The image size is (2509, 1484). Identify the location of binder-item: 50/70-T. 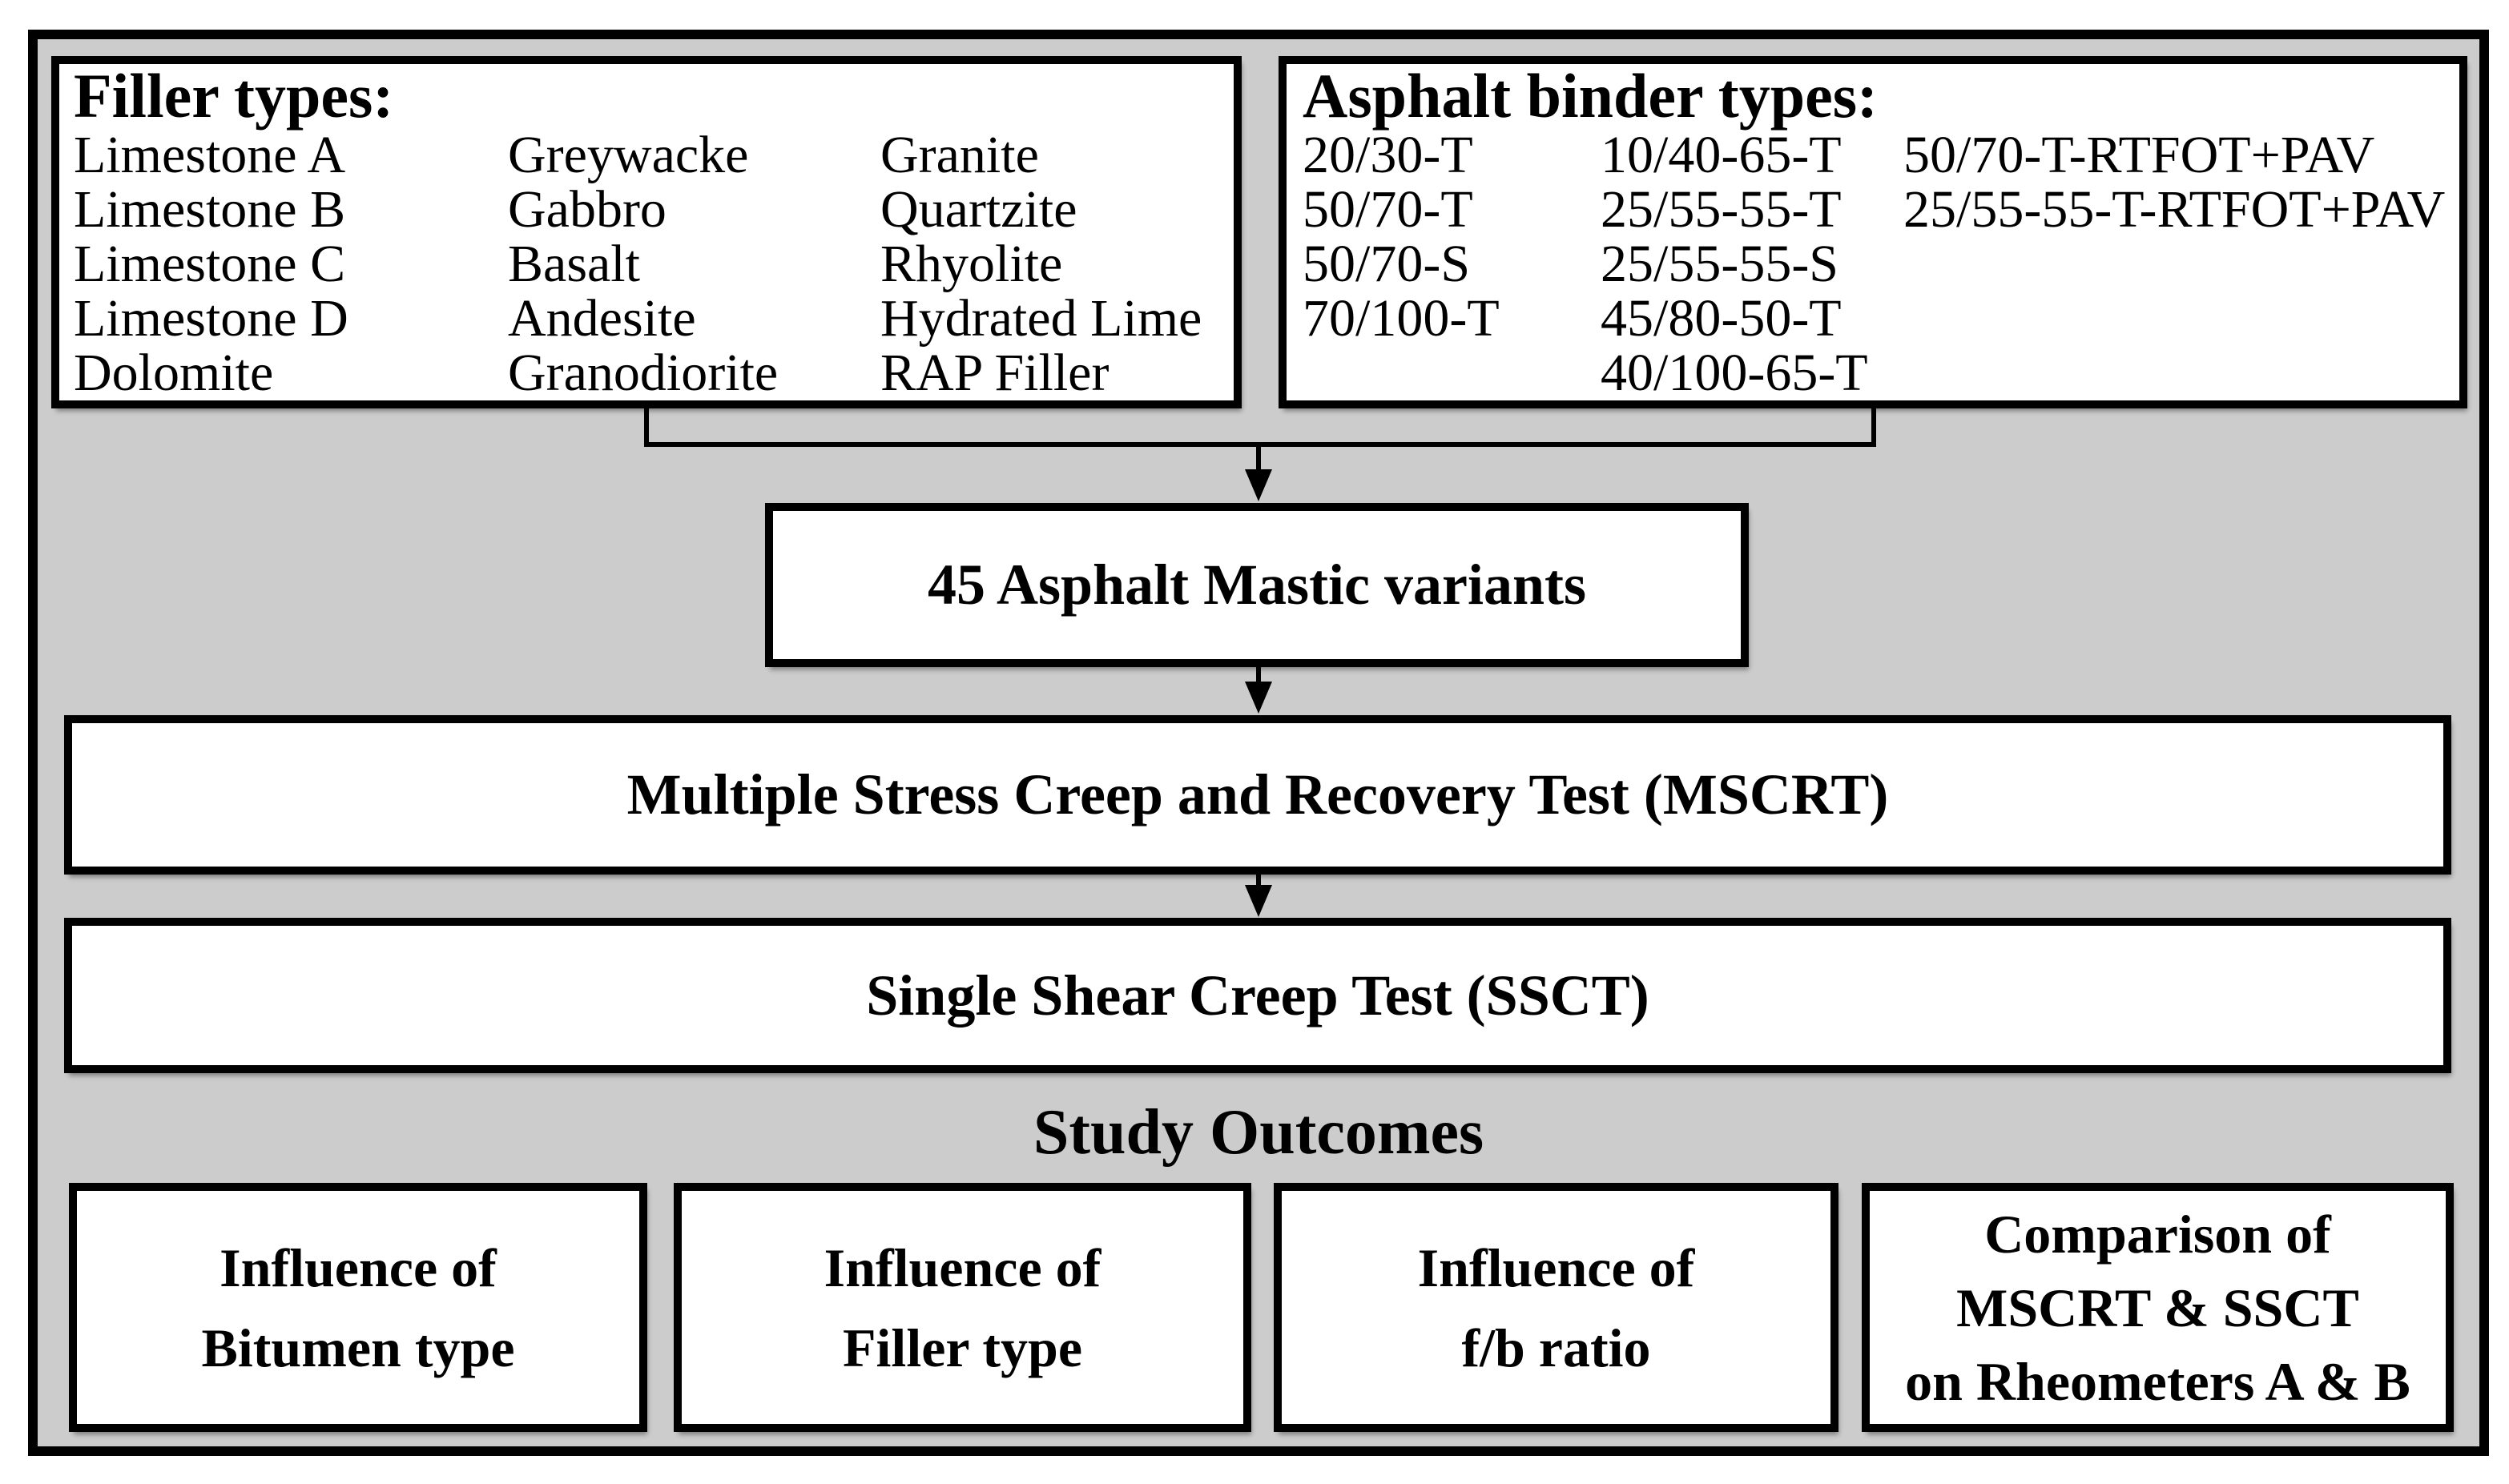
(1388, 209).